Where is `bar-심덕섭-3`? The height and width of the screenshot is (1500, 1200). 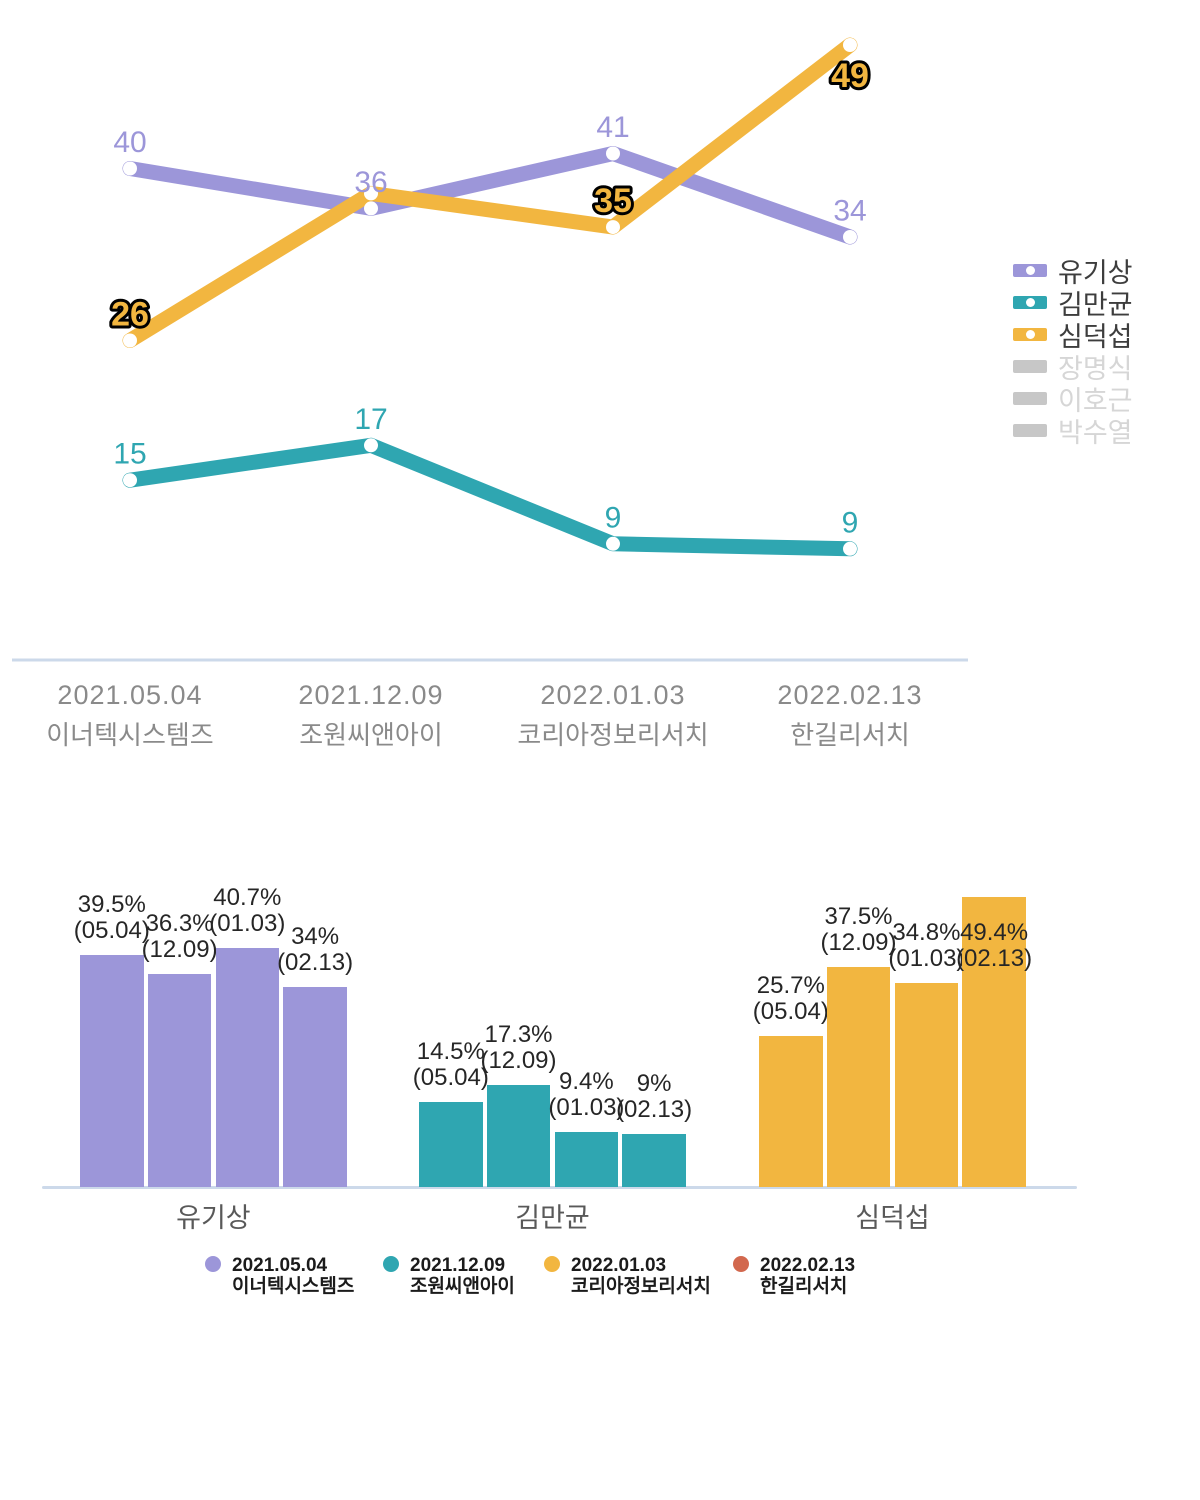
bar-심덕섭-3 is located at coordinates (994, 1042).